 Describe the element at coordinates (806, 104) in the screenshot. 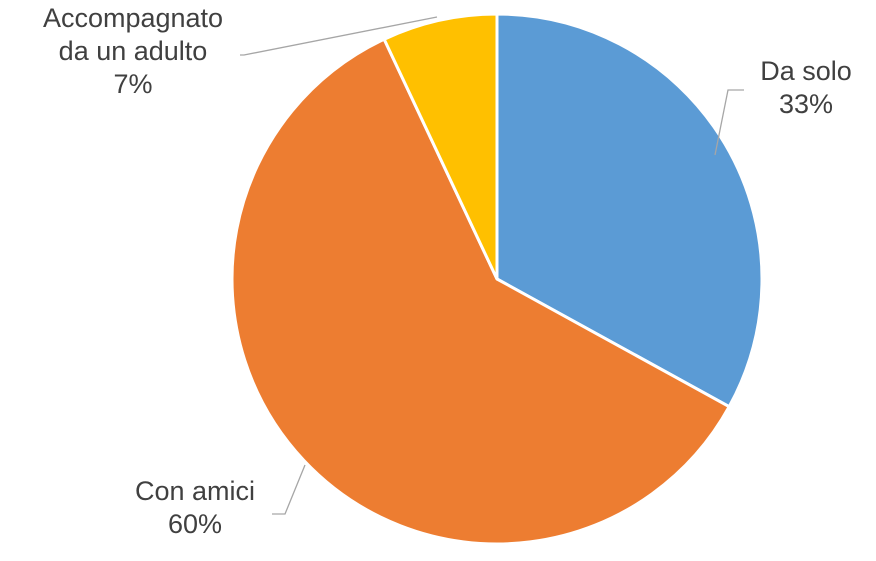

I see `data-label-percent: 33%` at that location.